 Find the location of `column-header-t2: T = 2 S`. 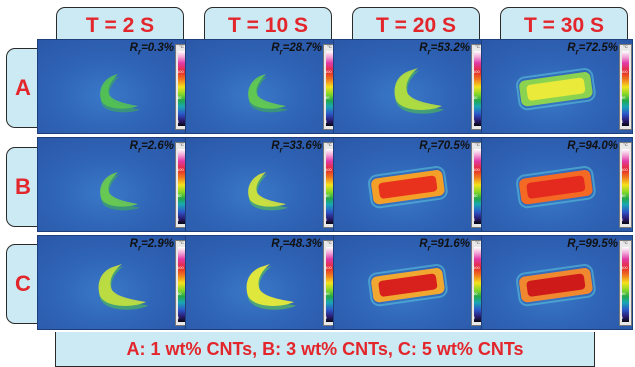

column-header-t2: T = 2 S is located at coordinates (120, 26).